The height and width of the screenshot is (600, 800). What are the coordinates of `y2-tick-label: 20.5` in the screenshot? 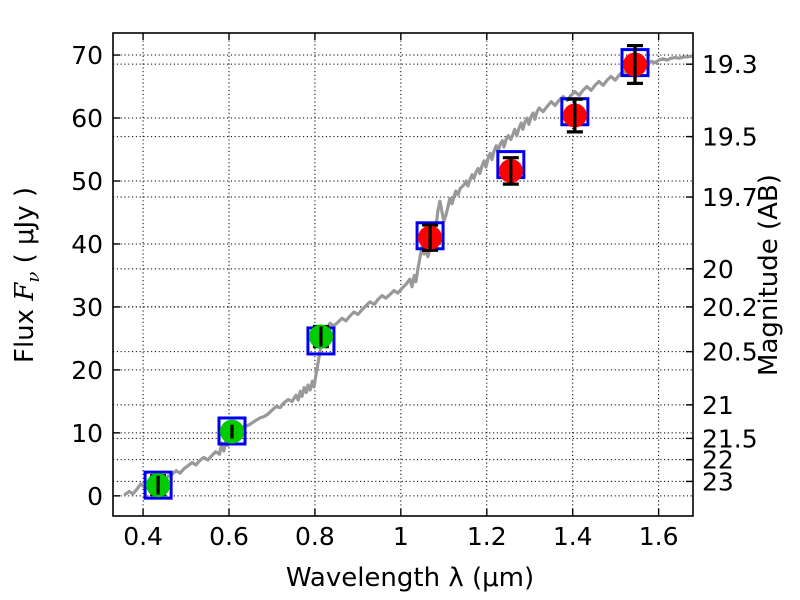 It's located at (730, 352).